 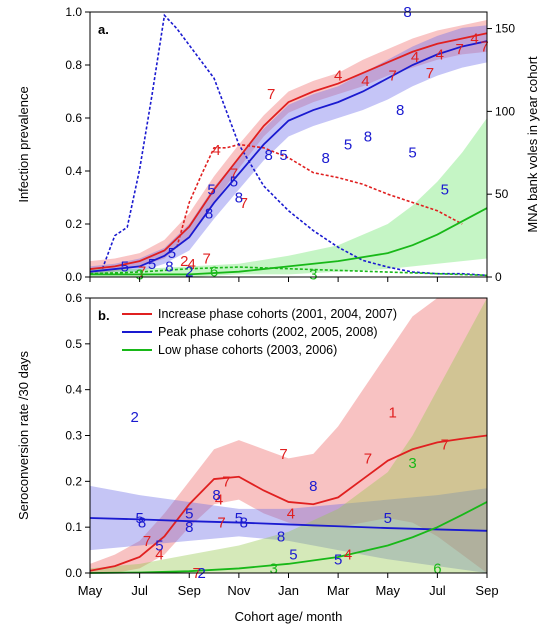 What do you see at coordinates (239, 590) in the screenshot?
I see `x-tick-label: Nov` at bounding box center [239, 590].